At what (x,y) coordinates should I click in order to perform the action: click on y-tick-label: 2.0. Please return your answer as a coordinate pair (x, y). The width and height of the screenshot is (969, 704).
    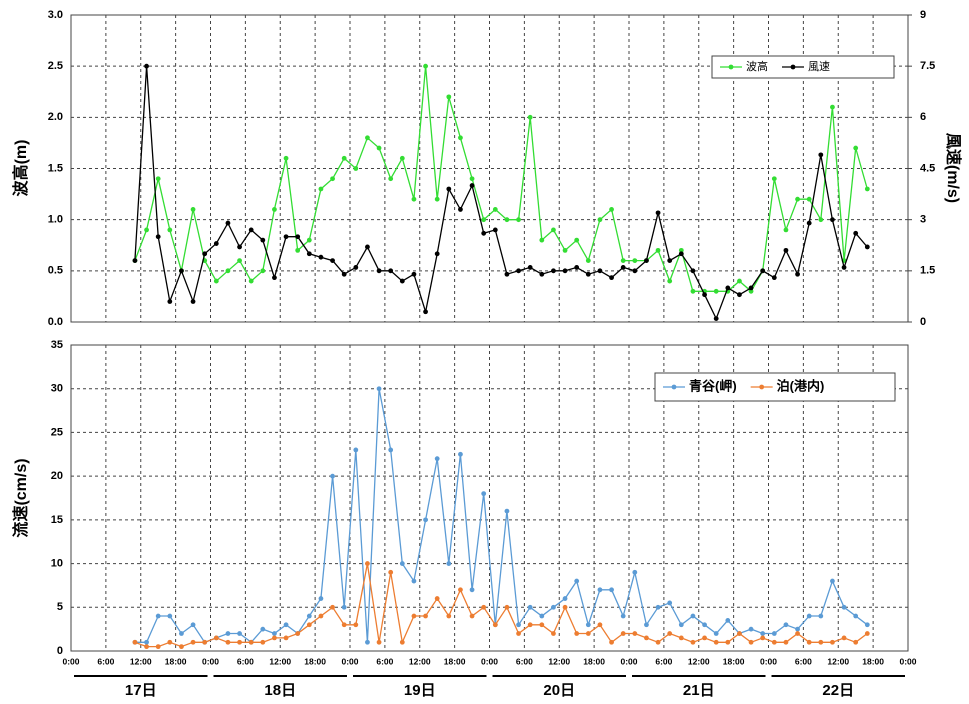
    Looking at the image, I should click on (55, 117).